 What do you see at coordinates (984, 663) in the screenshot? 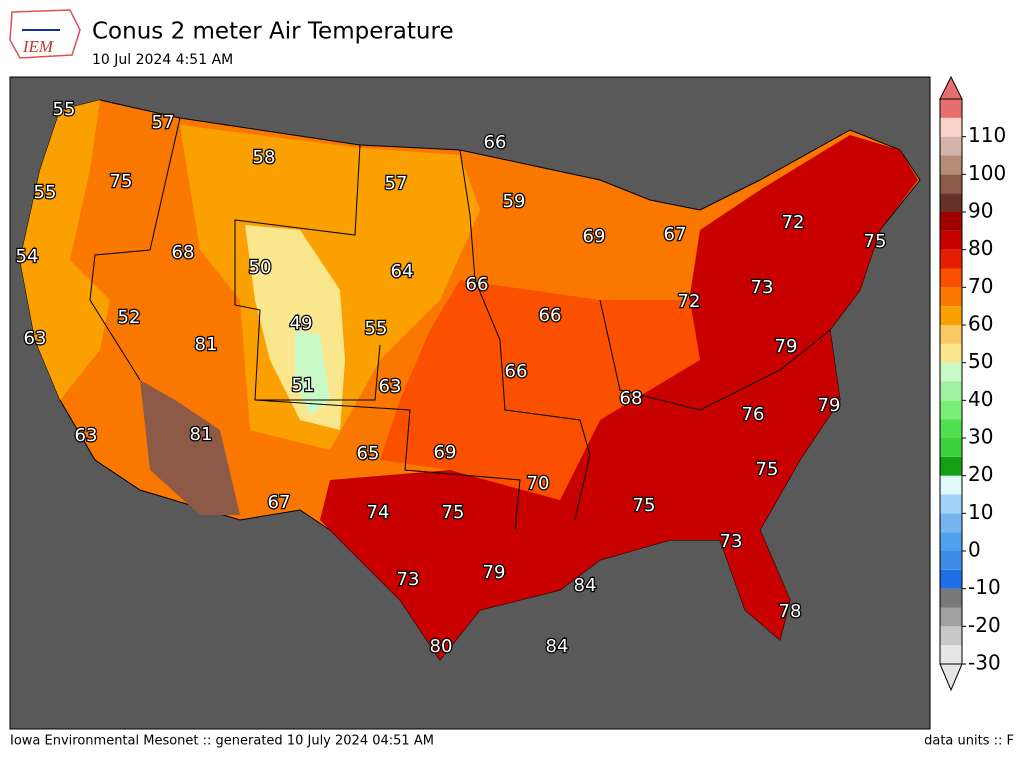
I see `colorbar-tick-label: -30` at bounding box center [984, 663].